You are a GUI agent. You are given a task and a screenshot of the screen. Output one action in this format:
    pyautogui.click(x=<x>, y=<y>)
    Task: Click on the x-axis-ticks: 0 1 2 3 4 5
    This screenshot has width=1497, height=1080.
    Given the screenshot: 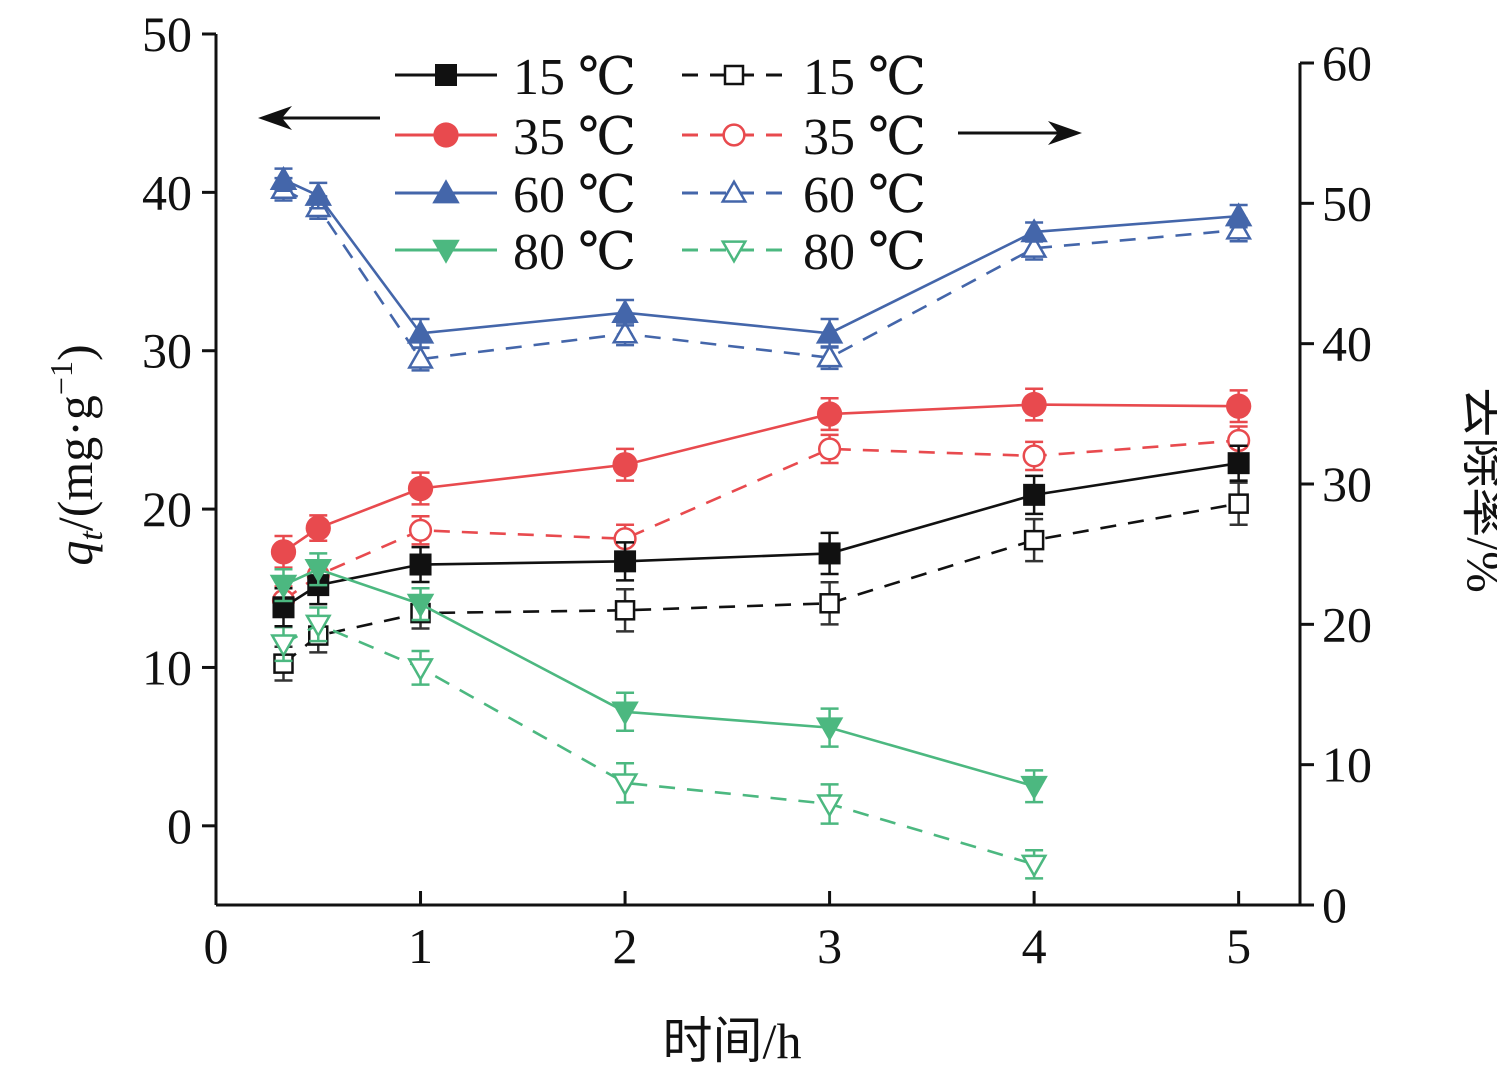 What is the action you would take?
    pyautogui.click(x=727, y=932)
    